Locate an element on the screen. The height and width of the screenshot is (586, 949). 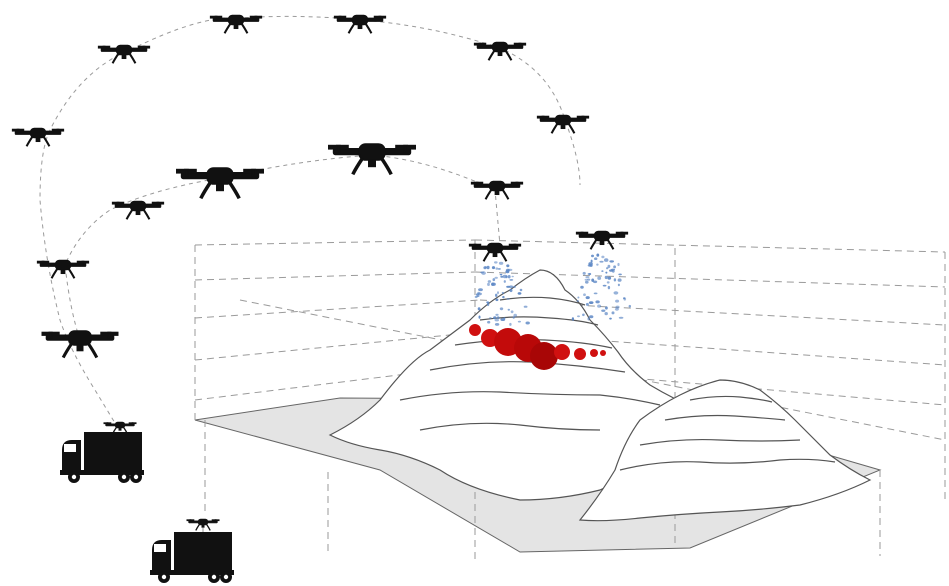
truck-icon is located at coordinates (102, 457).